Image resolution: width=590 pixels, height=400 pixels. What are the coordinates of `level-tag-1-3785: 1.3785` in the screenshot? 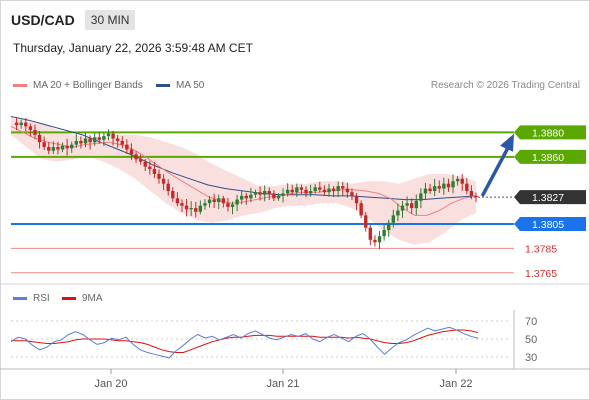 It's located at (541, 249).